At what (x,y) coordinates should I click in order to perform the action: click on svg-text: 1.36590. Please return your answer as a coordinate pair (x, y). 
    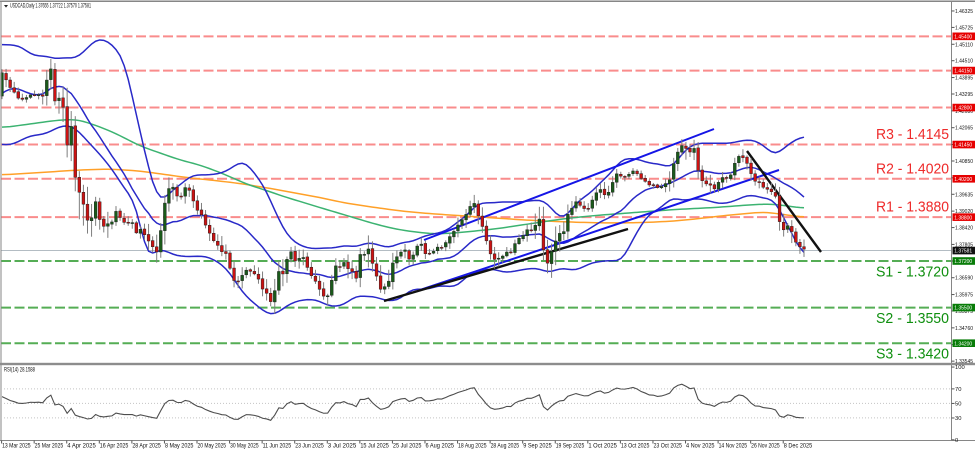
    Looking at the image, I should click on (964, 279).